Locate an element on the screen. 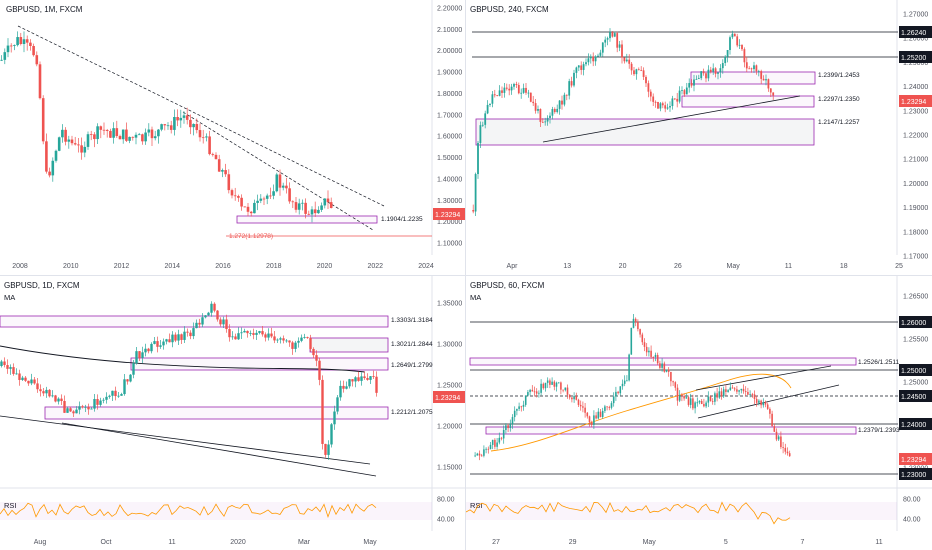 Image resolution: width=932 pixels, height=550 pixels. price-tick: 1.40000 is located at coordinates (449, 179).